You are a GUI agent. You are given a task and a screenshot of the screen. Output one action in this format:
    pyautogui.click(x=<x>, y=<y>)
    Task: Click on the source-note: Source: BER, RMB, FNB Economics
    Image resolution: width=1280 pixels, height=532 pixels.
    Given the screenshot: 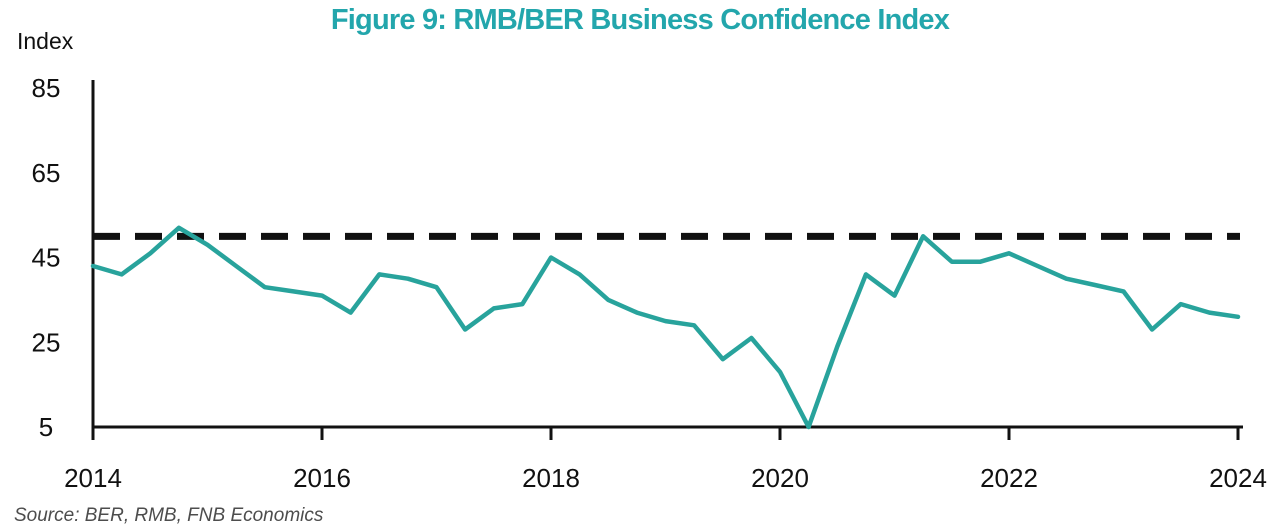 What is the action you would take?
    pyautogui.click(x=169, y=515)
    